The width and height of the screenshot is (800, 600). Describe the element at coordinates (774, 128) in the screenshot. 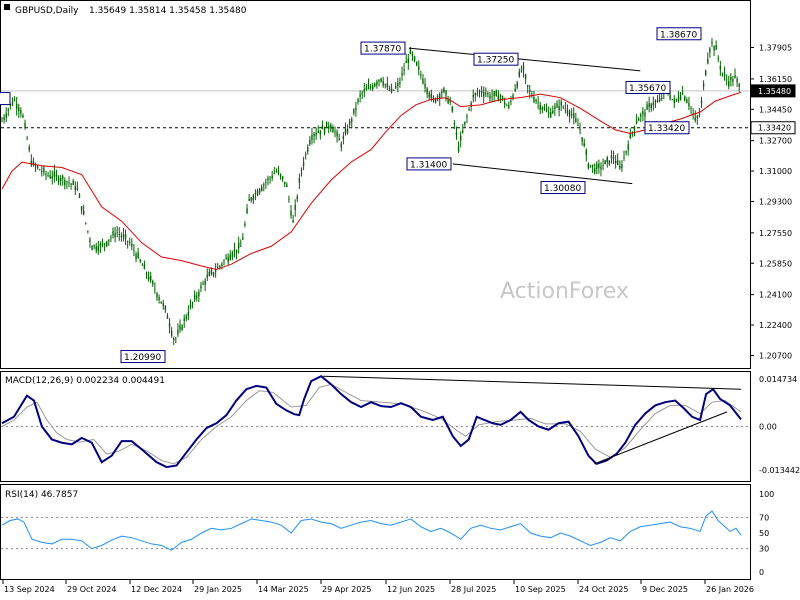

I see `price-axis-marker-text: 1.33420` at that location.